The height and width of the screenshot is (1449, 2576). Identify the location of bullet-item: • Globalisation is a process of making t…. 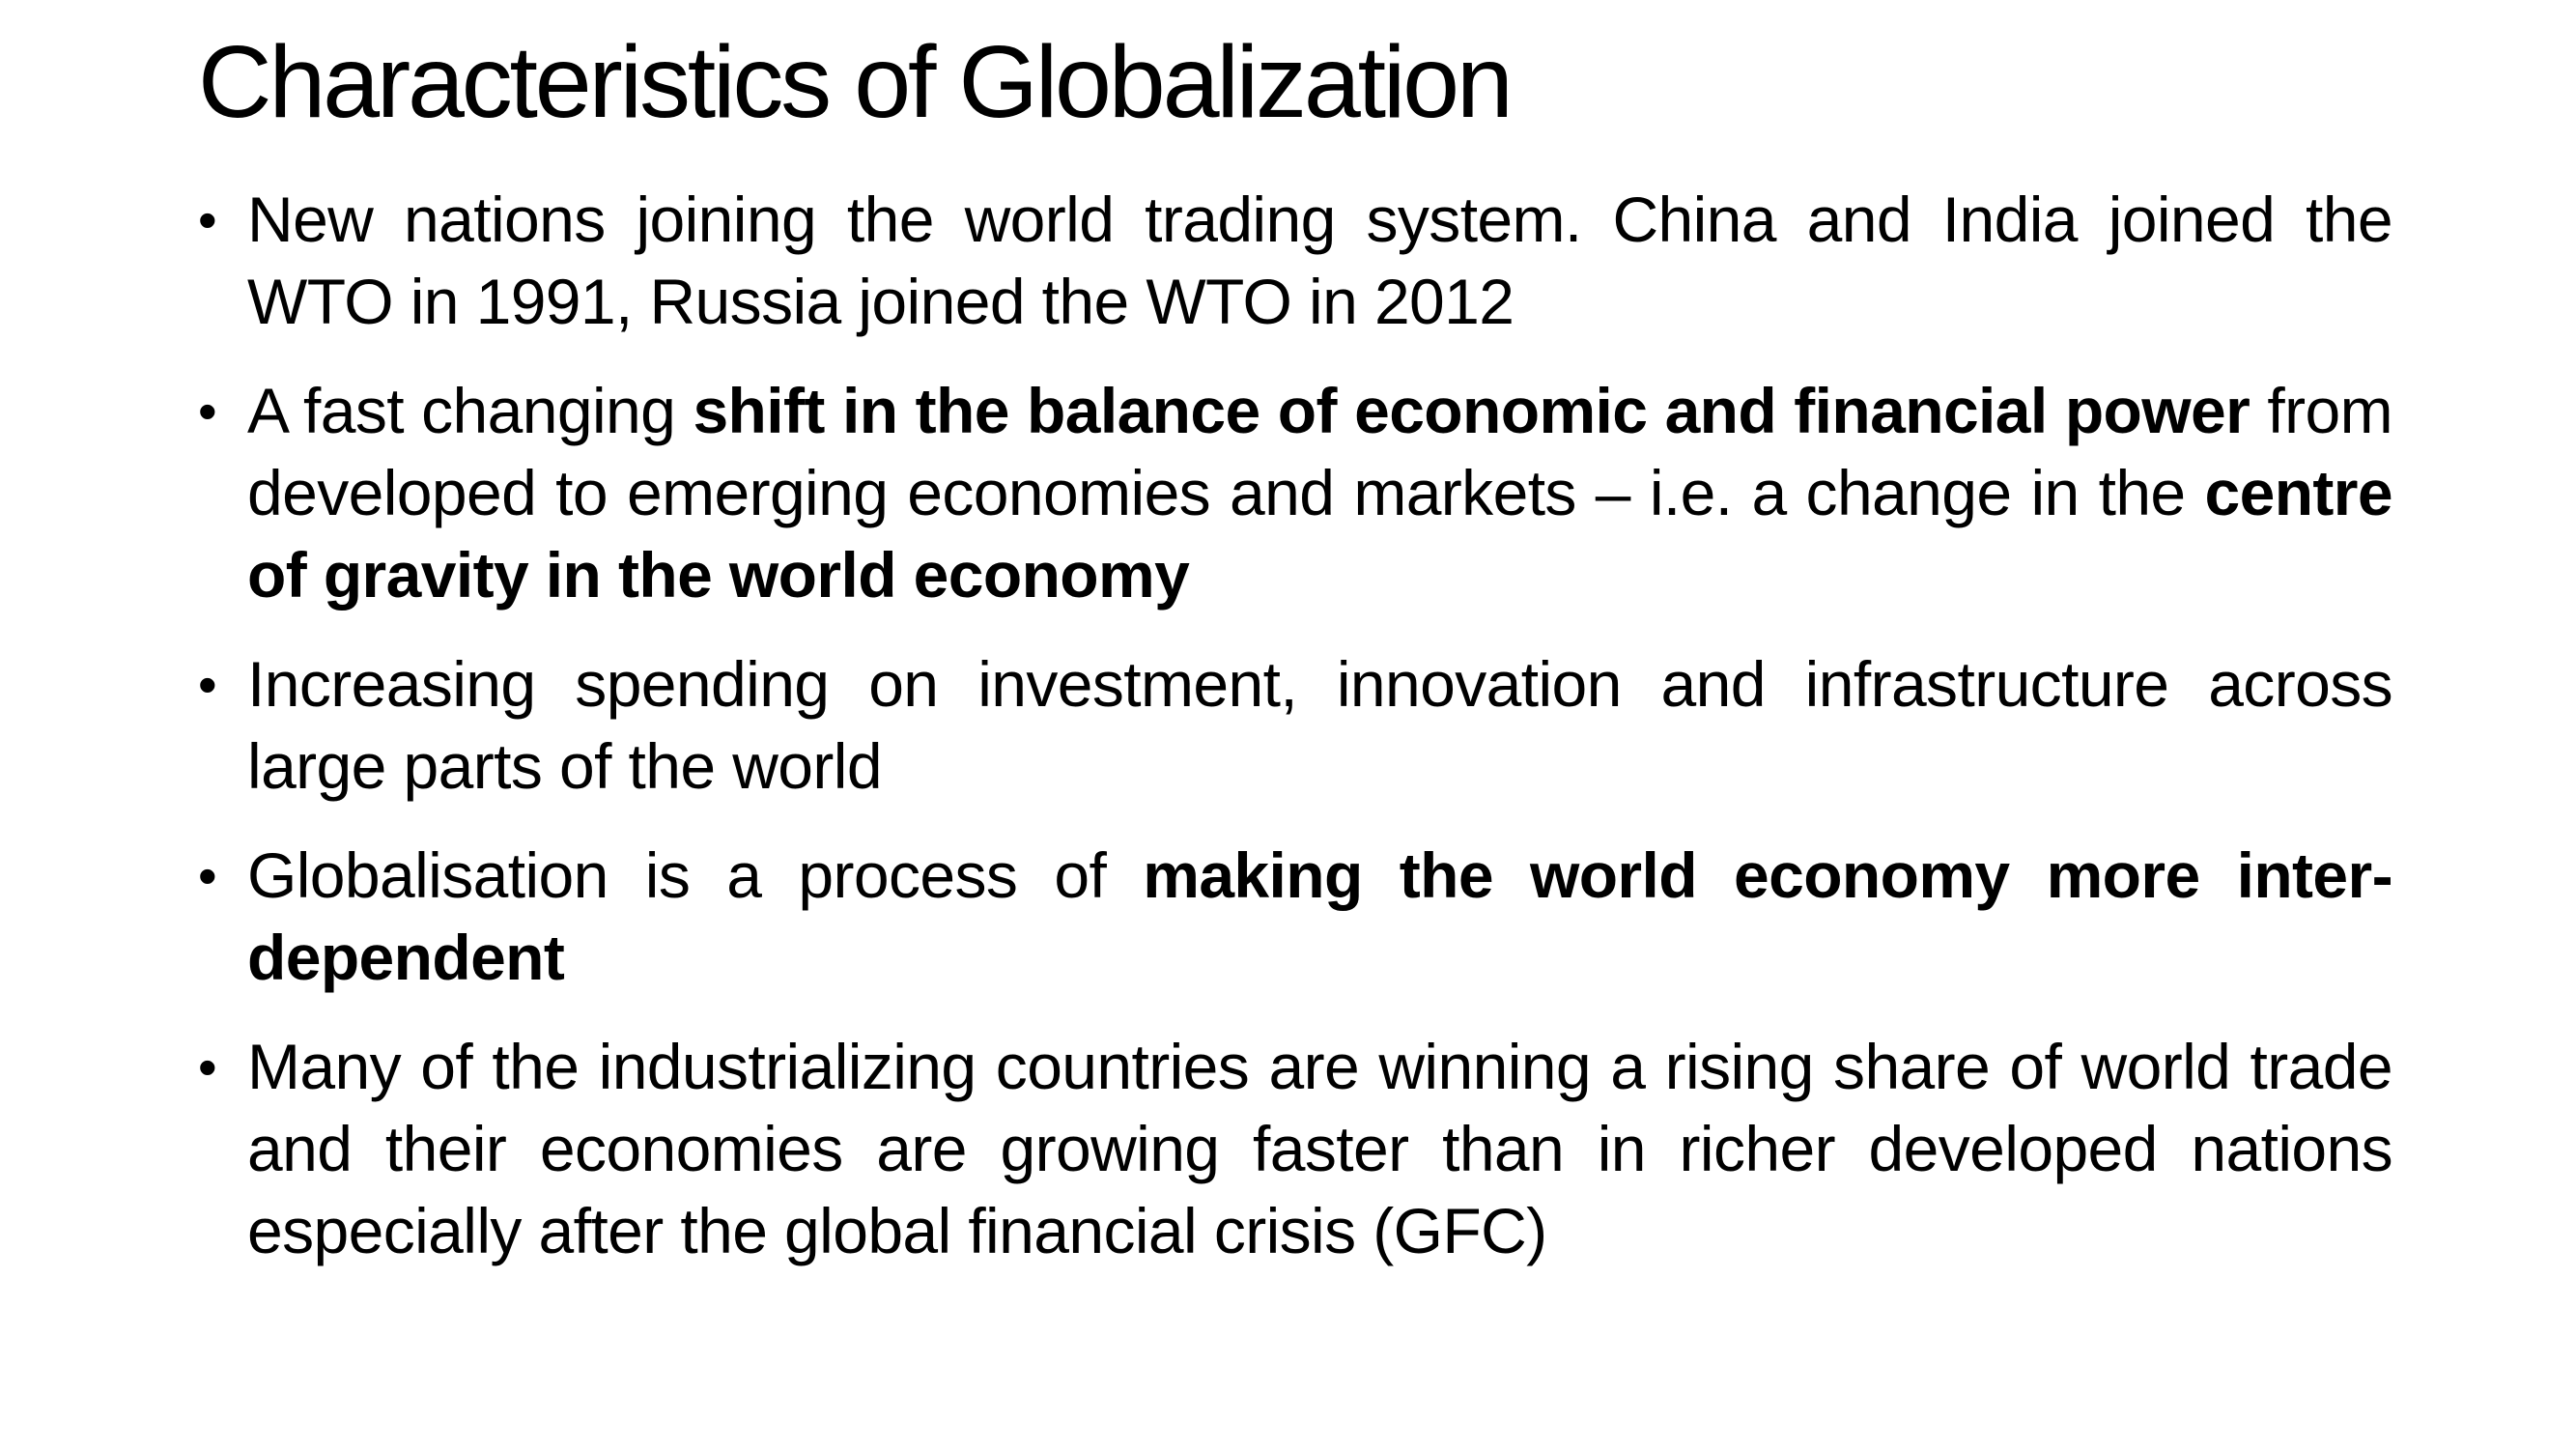
(1295, 917).